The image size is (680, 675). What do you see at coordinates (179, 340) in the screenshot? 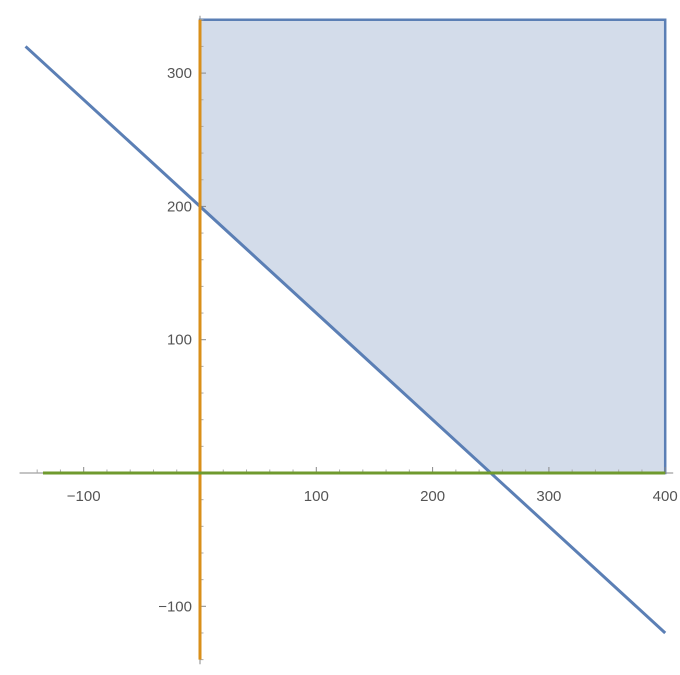
I see `y-tick-label: 100` at bounding box center [179, 340].